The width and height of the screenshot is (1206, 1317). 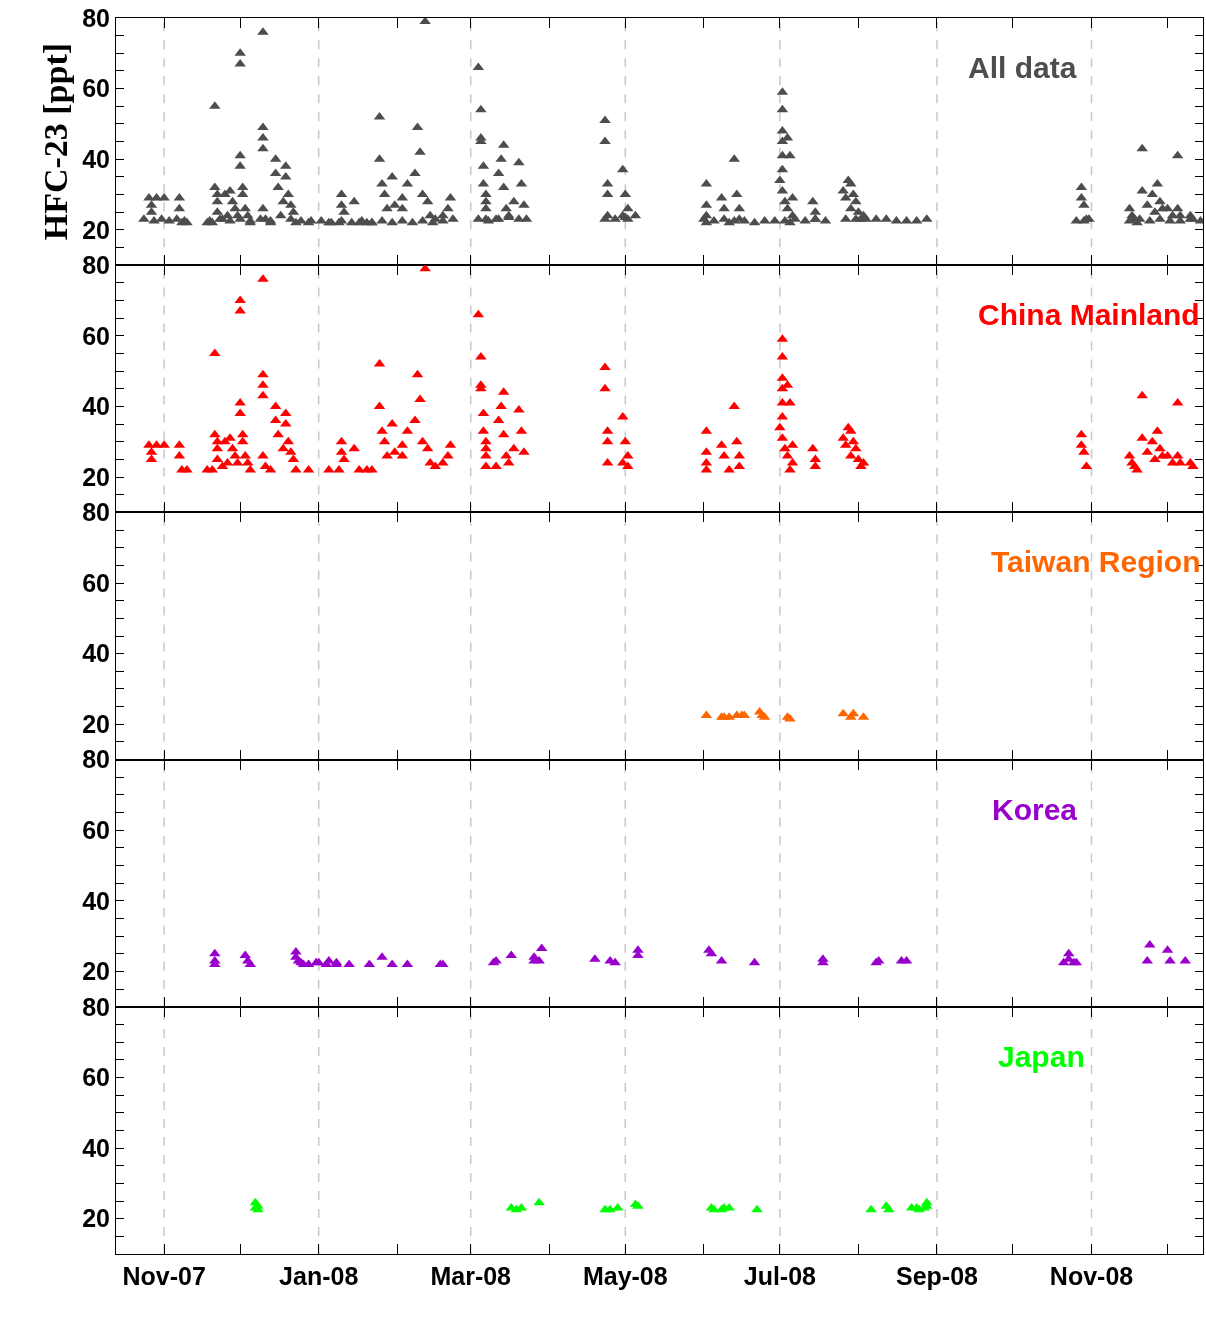 I want to click on text: Korea, so click(x=1035, y=809).